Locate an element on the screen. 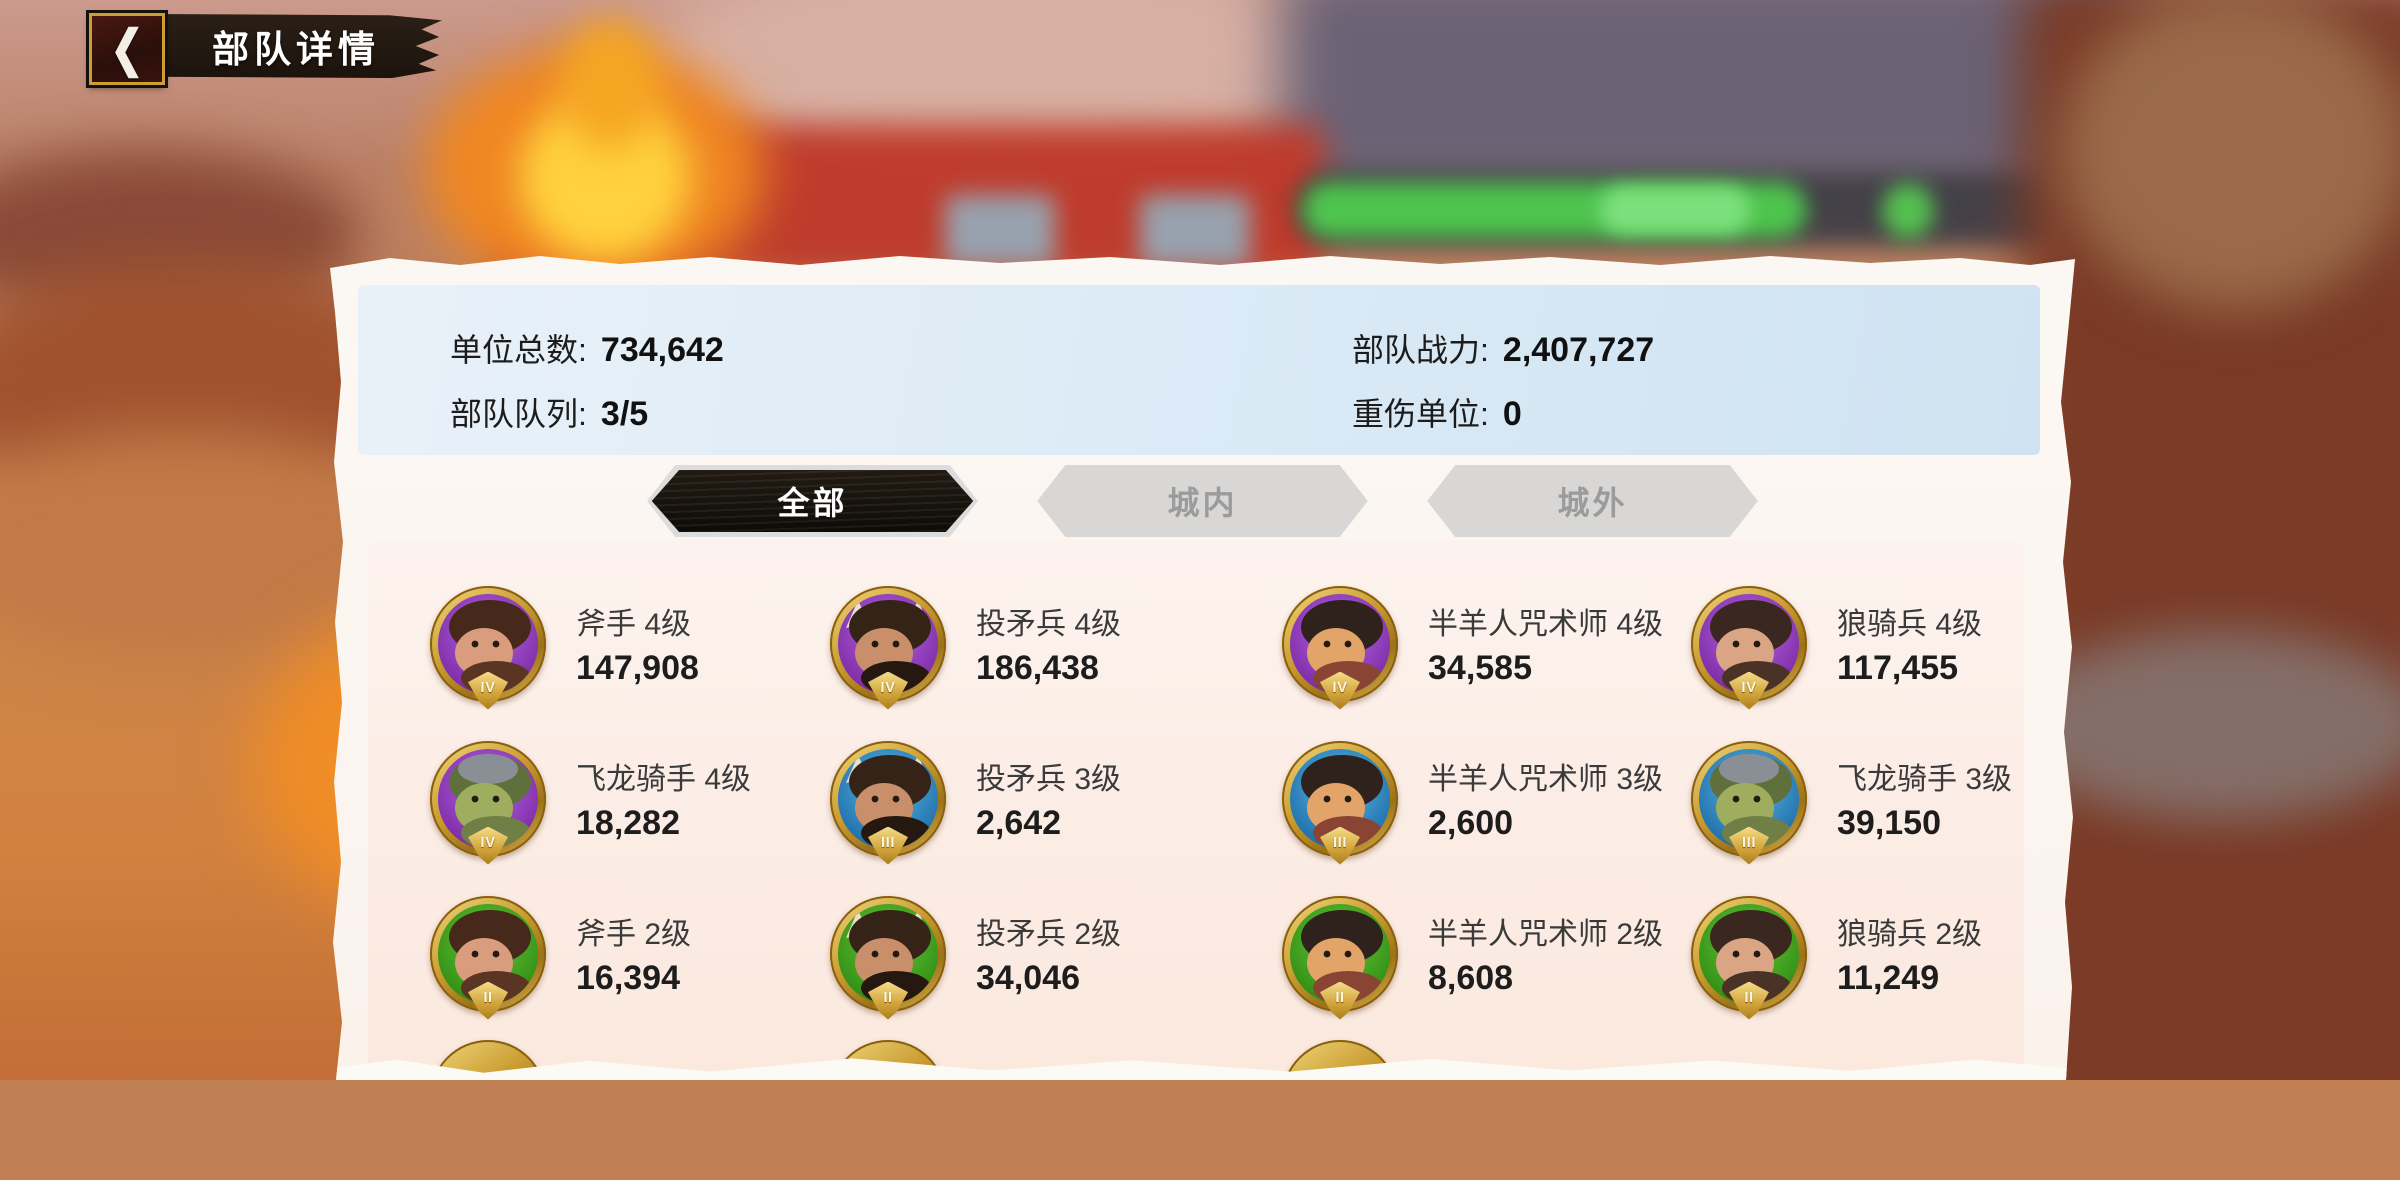  unit-item: II 狼骑兵 2级 11,249 is located at coordinates (1826, 953).